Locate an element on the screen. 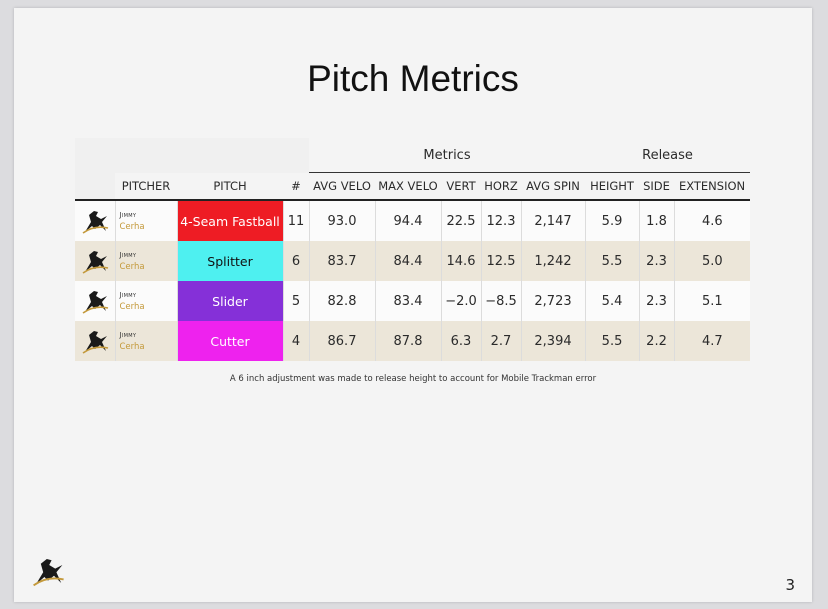 Image resolution: width=828 pixels, height=609 pixels. vert-value: −2.0 is located at coordinates (461, 301).